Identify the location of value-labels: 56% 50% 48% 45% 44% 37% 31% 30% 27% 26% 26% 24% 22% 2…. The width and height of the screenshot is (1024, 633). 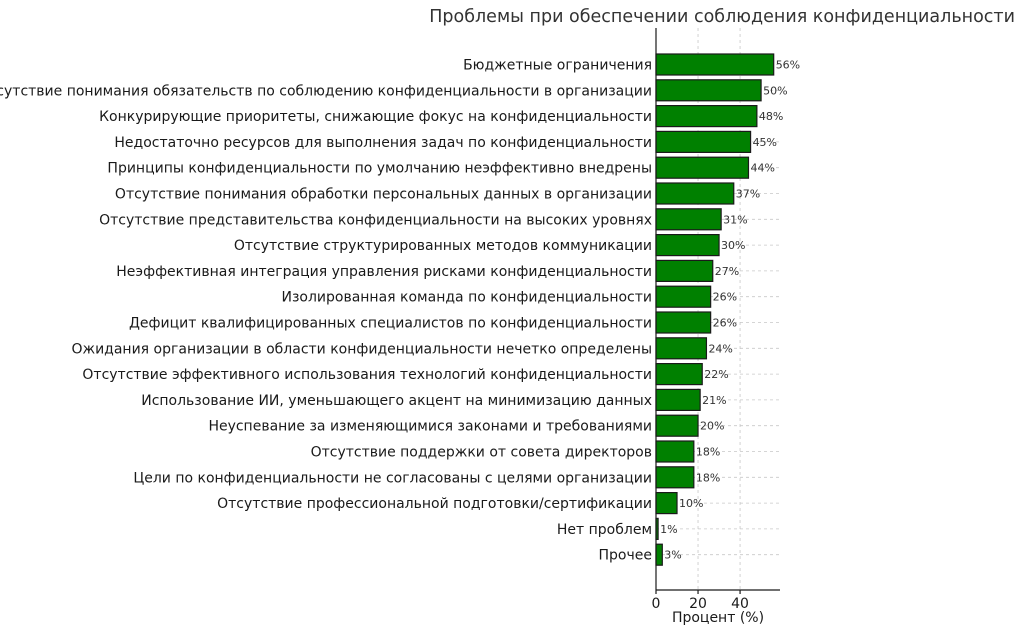
(730, 310).